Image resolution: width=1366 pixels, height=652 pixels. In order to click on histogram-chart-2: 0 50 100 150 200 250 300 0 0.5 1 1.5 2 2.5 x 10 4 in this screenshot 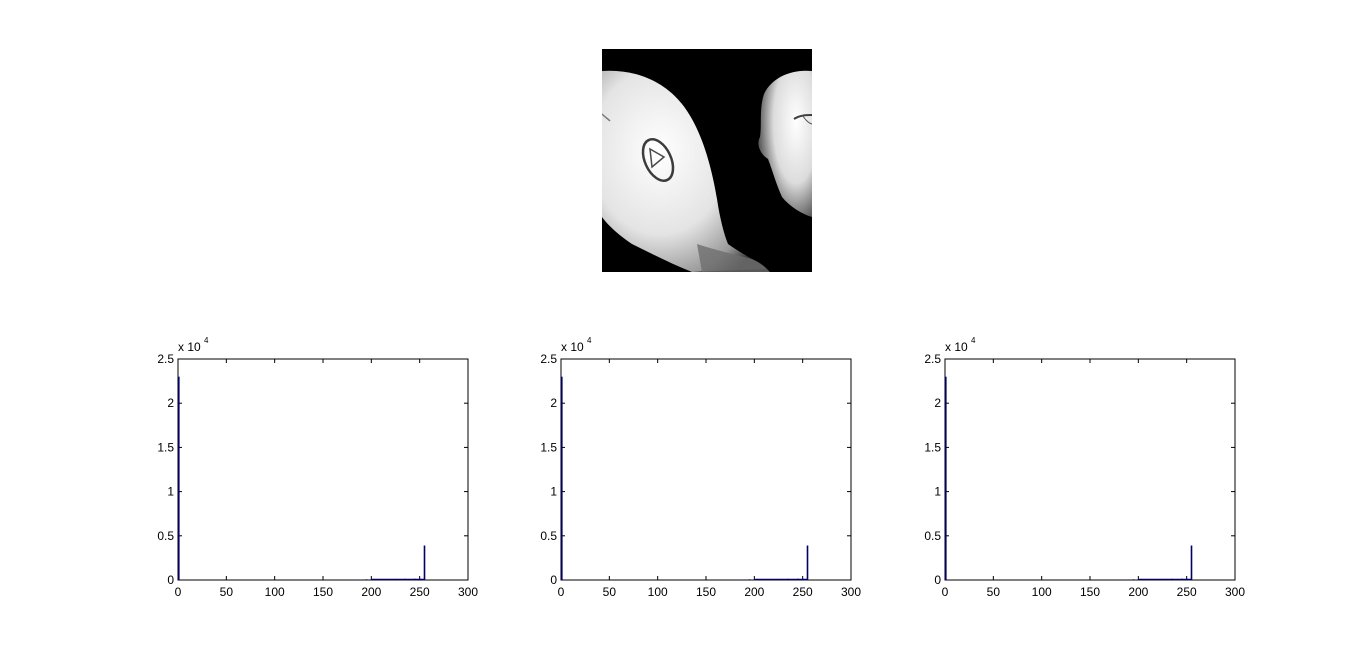, I will do `click(700, 467)`.